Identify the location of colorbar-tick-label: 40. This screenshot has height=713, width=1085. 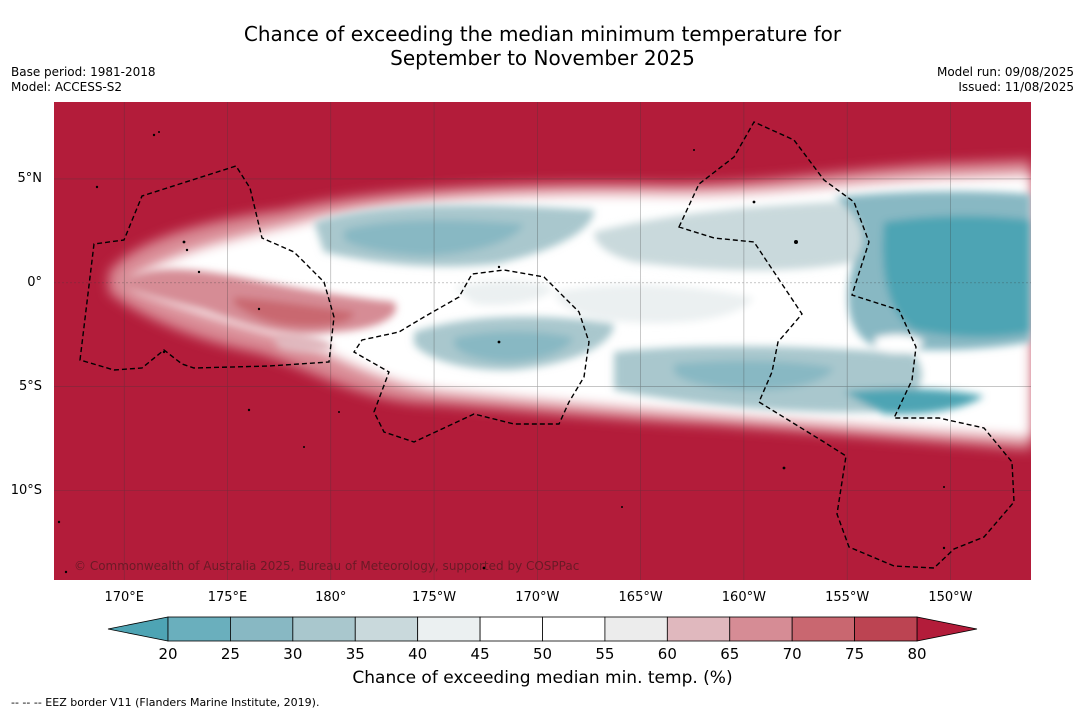
(418, 654).